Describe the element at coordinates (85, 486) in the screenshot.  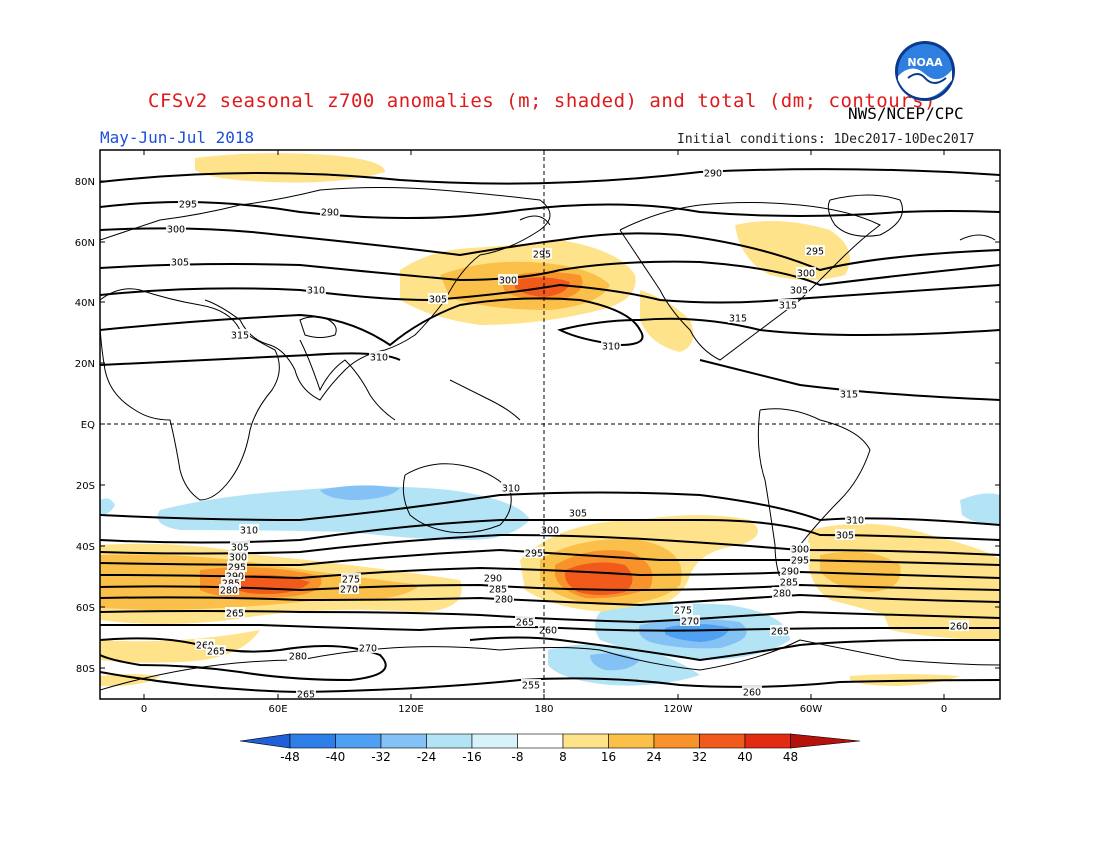
I see `lat-label-5: 20S` at that location.